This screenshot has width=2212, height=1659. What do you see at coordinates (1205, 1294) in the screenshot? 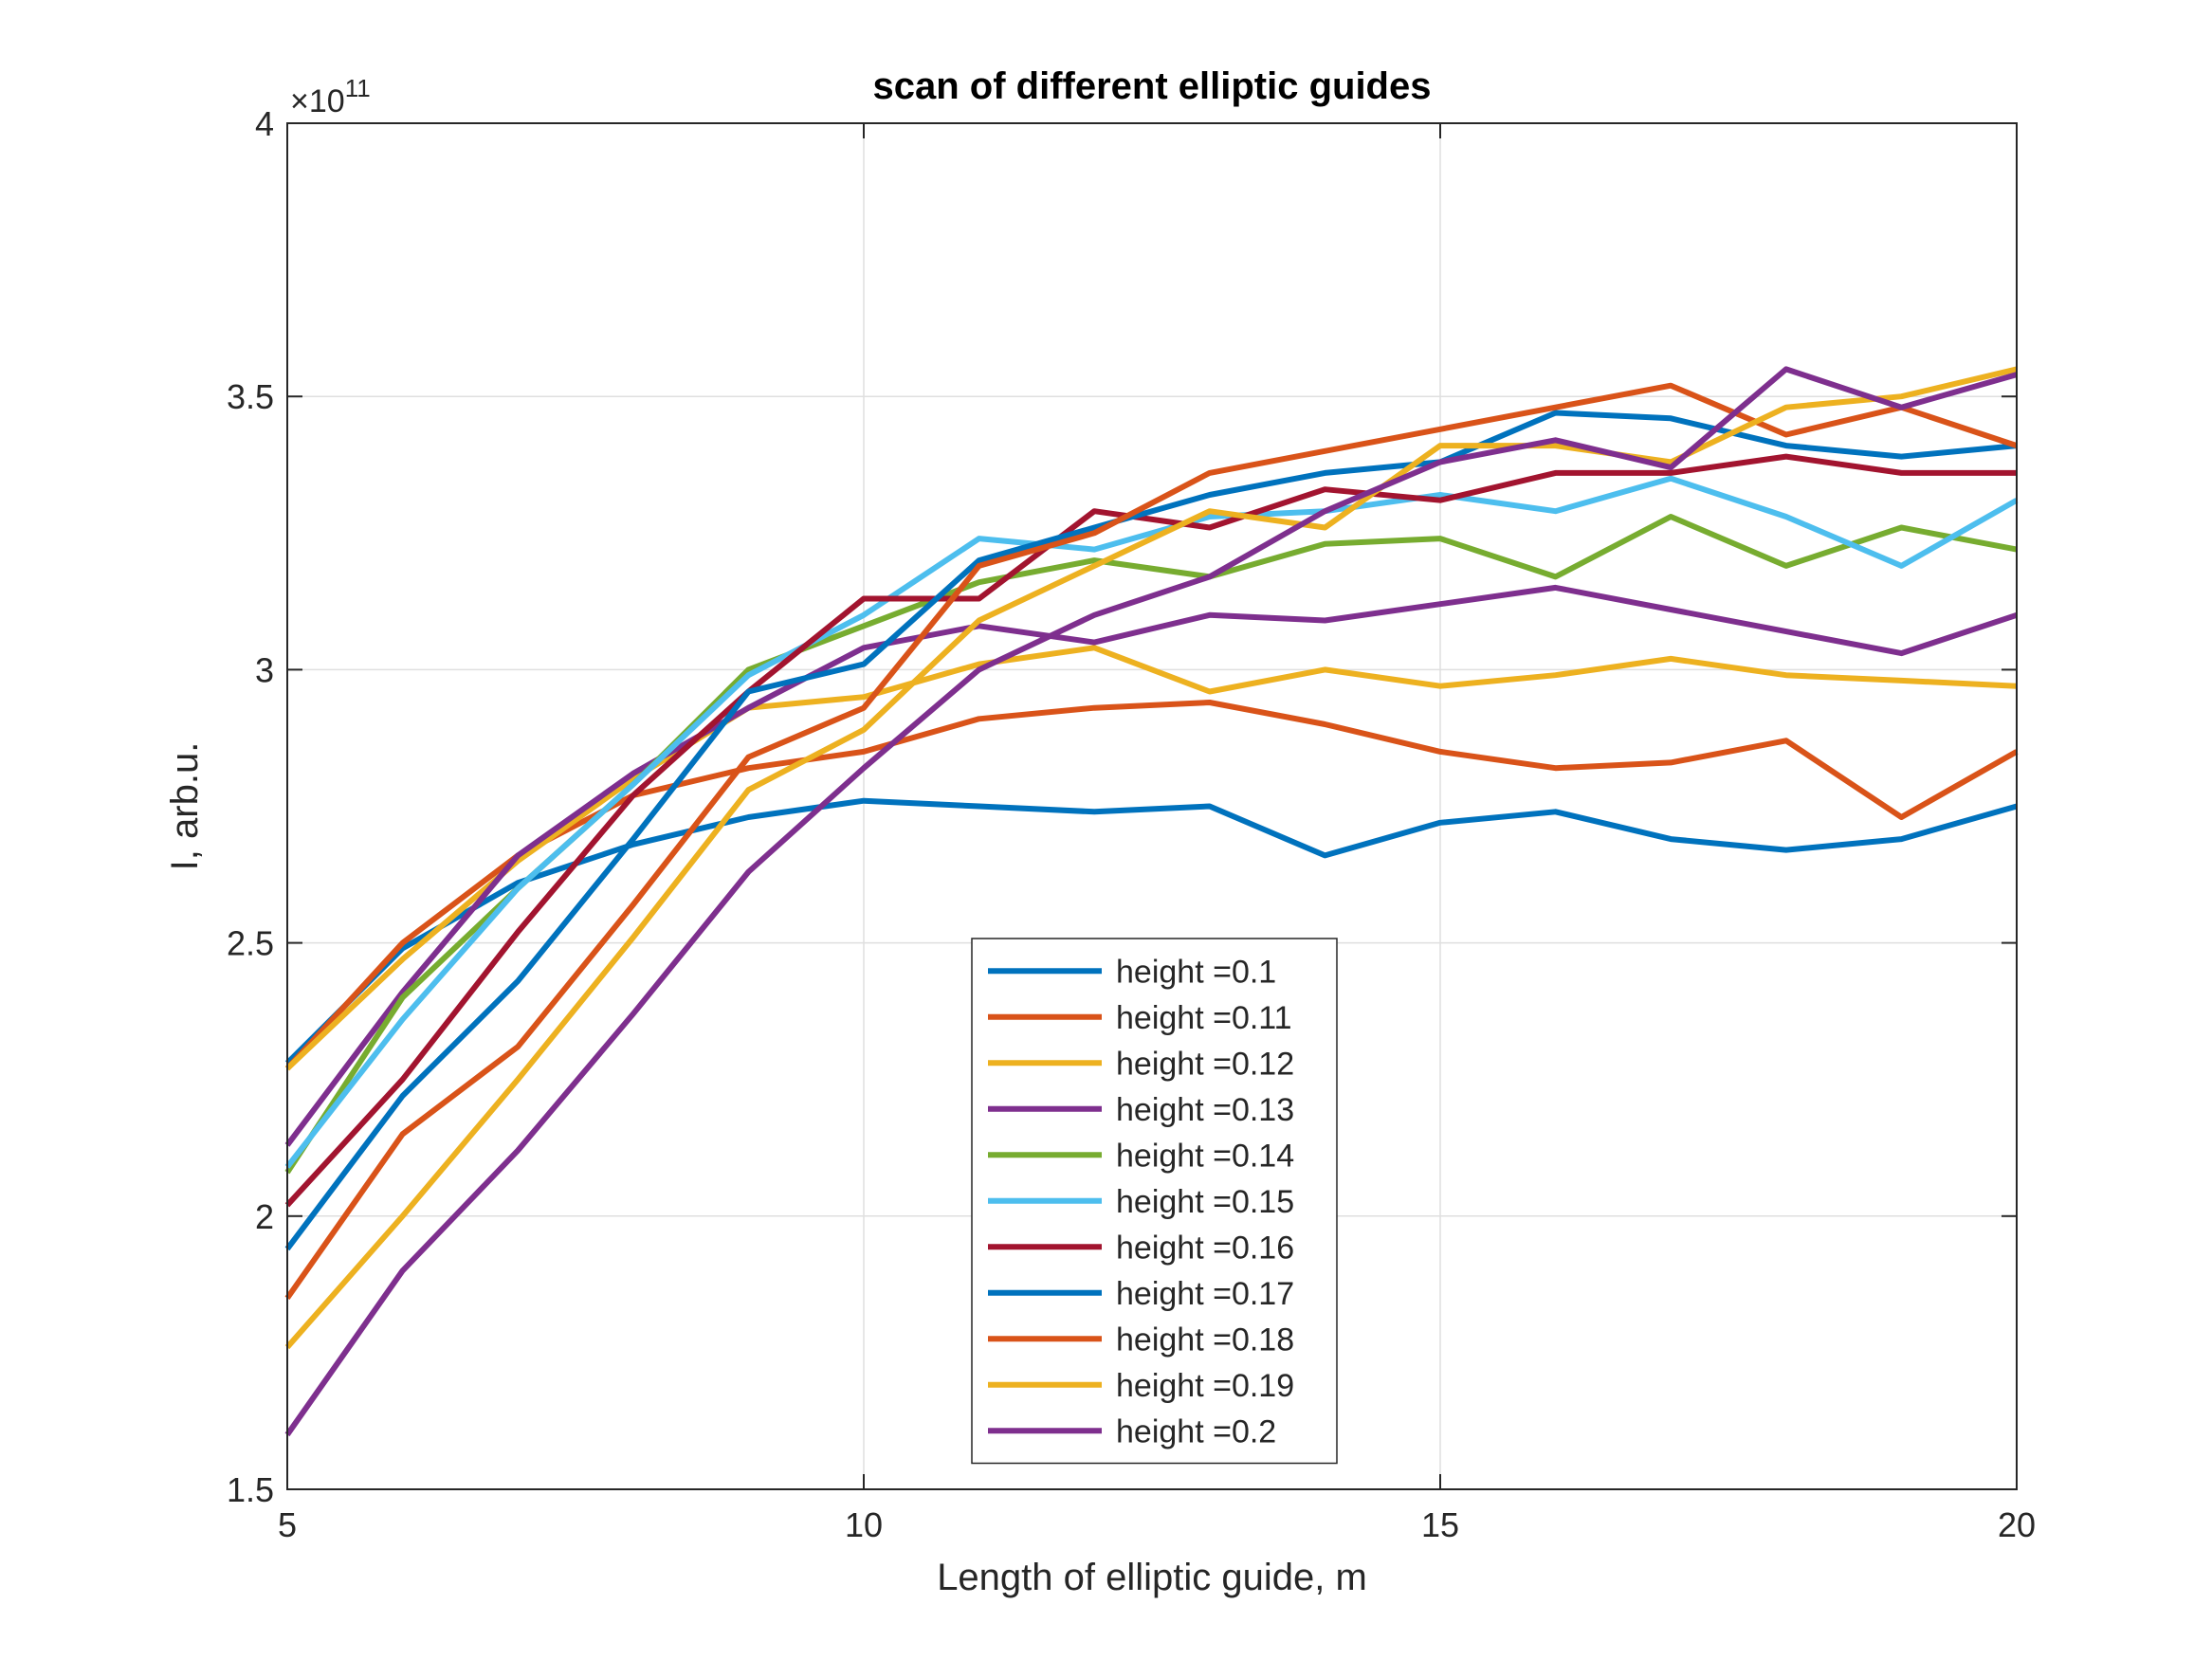
I see `legend-label: height =0.17` at bounding box center [1205, 1294].